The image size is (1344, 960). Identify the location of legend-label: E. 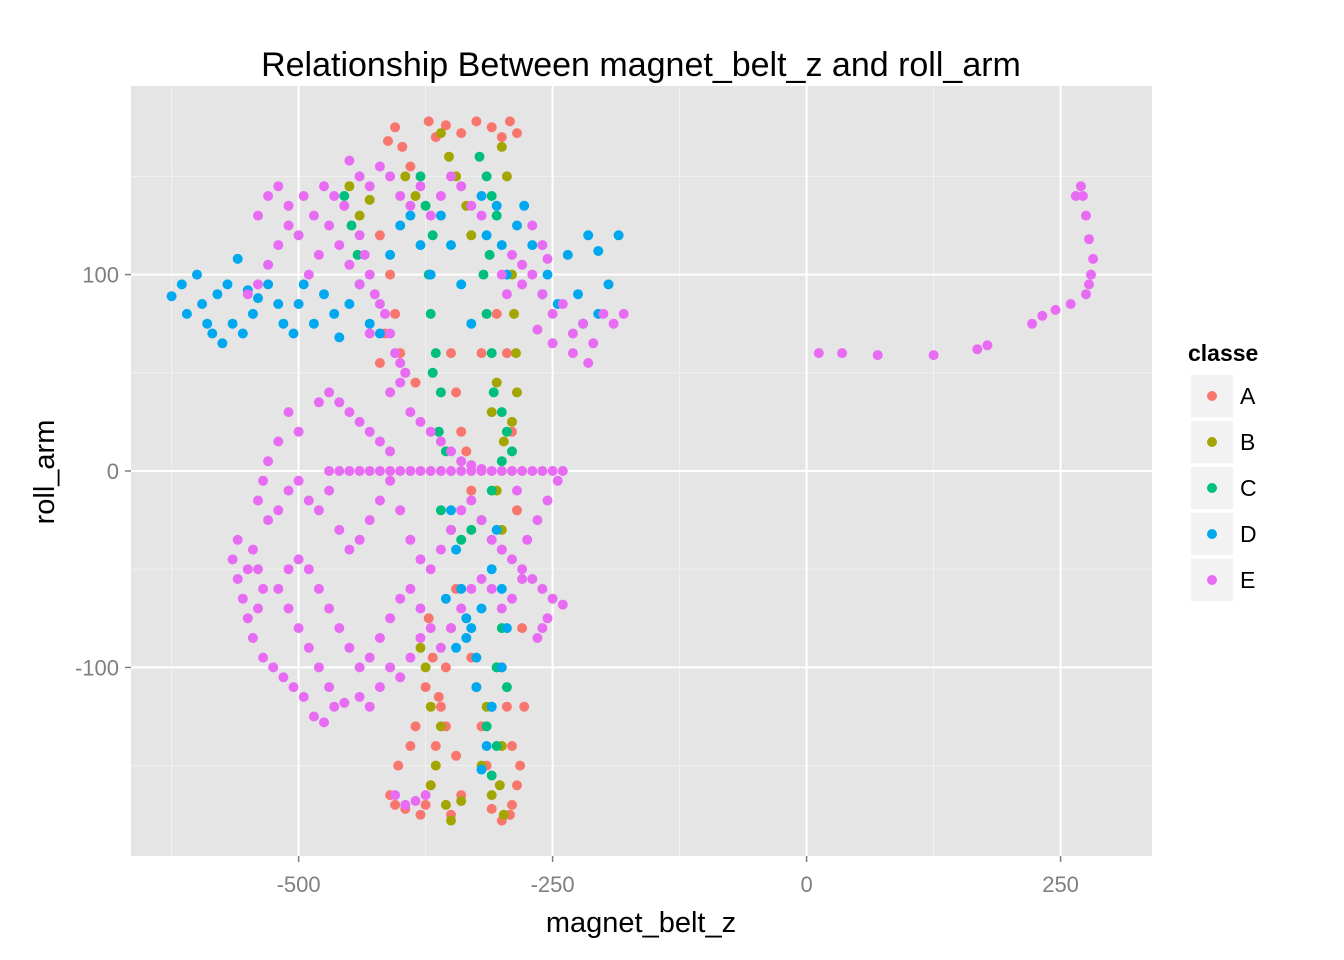
(1247, 580).